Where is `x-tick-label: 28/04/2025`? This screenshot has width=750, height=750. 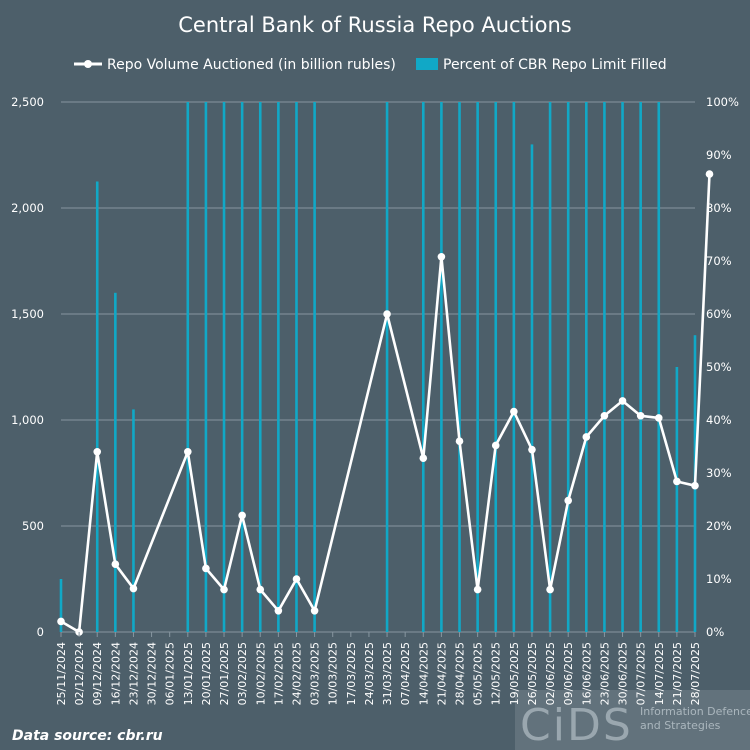
x-tick-label: 28/04/2025 is located at coordinates (460, 673).